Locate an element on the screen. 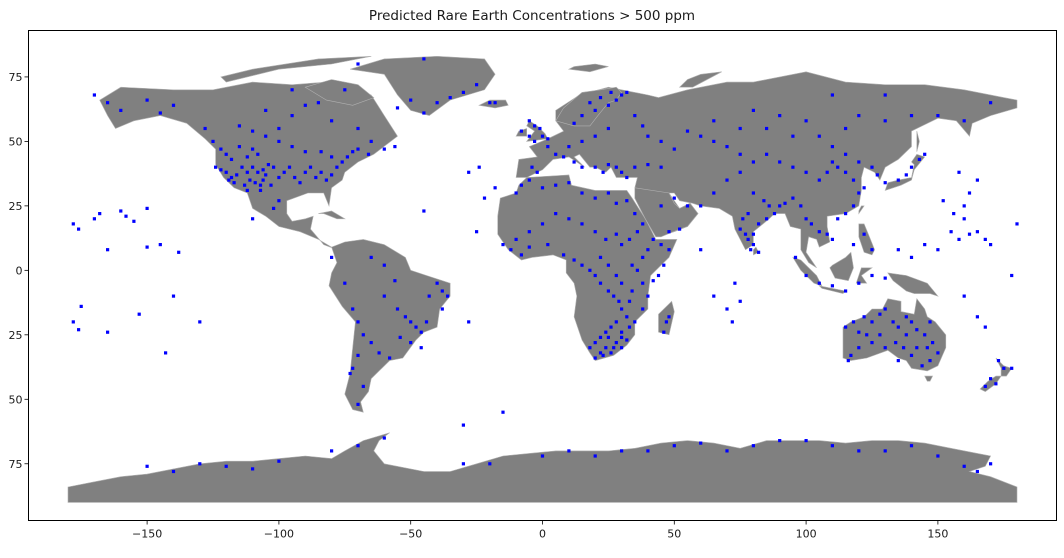  y-tick-label-0: 75 is located at coordinates (16, 77).